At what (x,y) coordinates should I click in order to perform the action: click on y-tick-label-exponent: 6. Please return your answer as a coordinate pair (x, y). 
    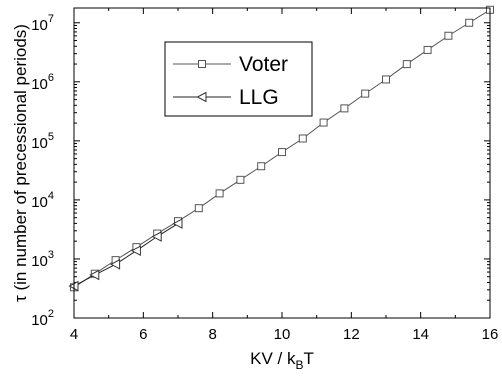
    Looking at the image, I should click on (51, 78).